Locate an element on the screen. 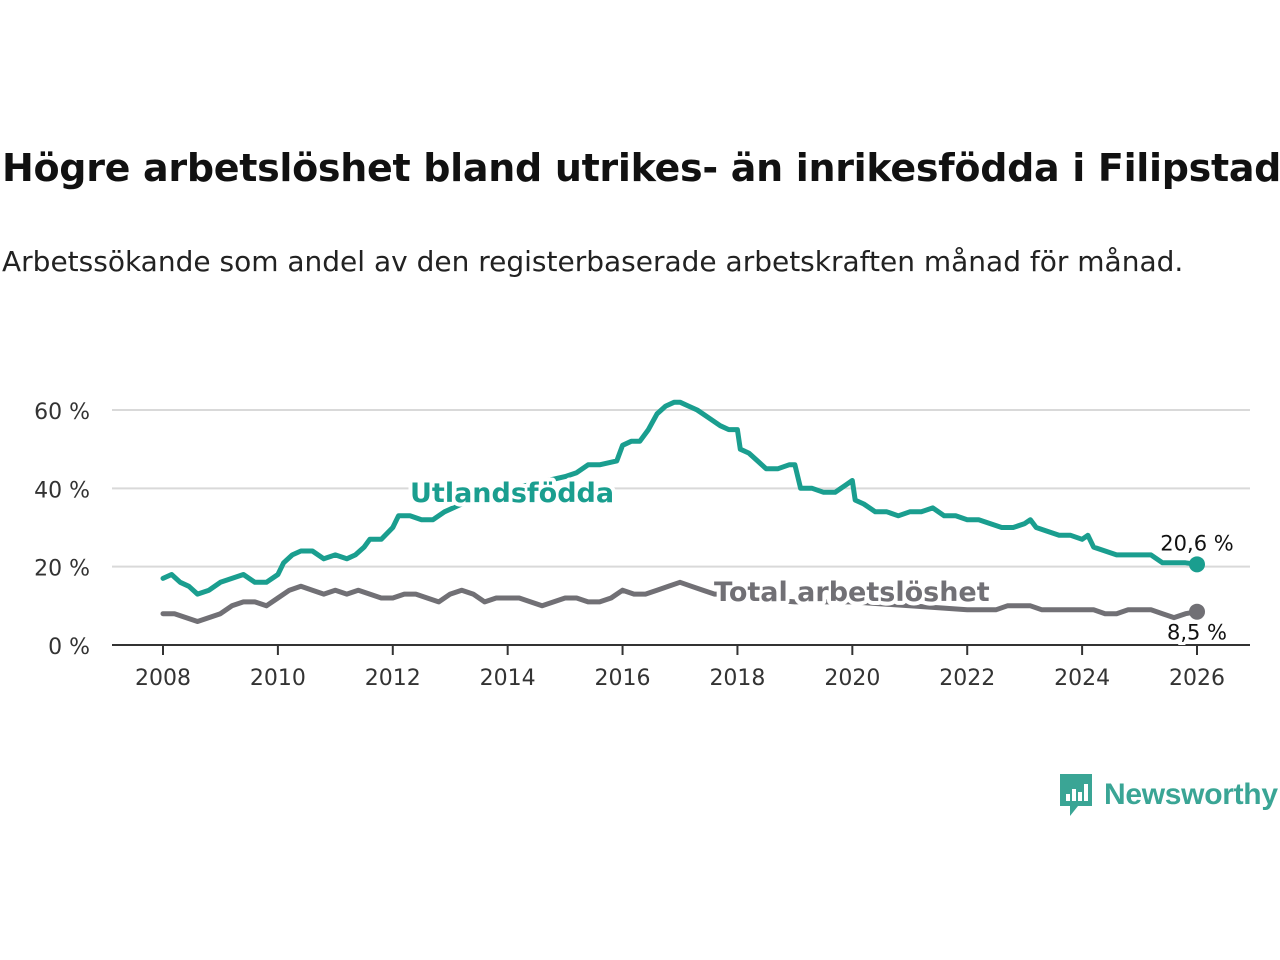 Image resolution: width=1280 pixels, height=960 pixels. x-tick-label: 2012 is located at coordinates (393, 678).